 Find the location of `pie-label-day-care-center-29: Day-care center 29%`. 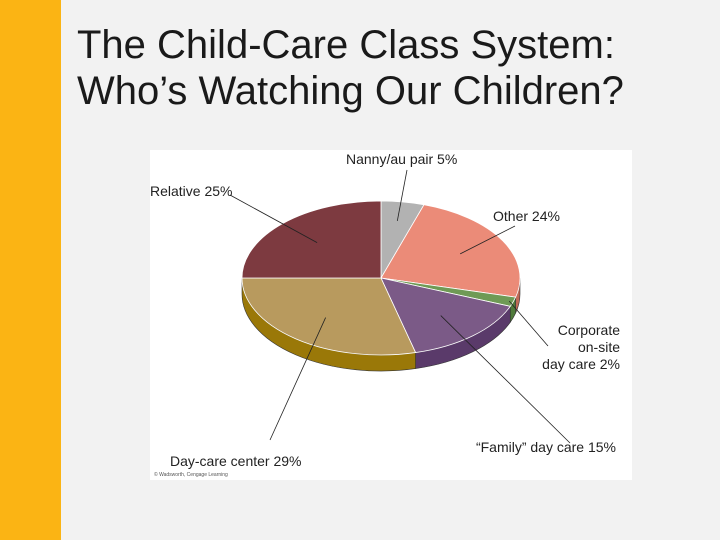

pie-label-day-care-center-29: Day-care center 29% is located at coordinates (236, 461).